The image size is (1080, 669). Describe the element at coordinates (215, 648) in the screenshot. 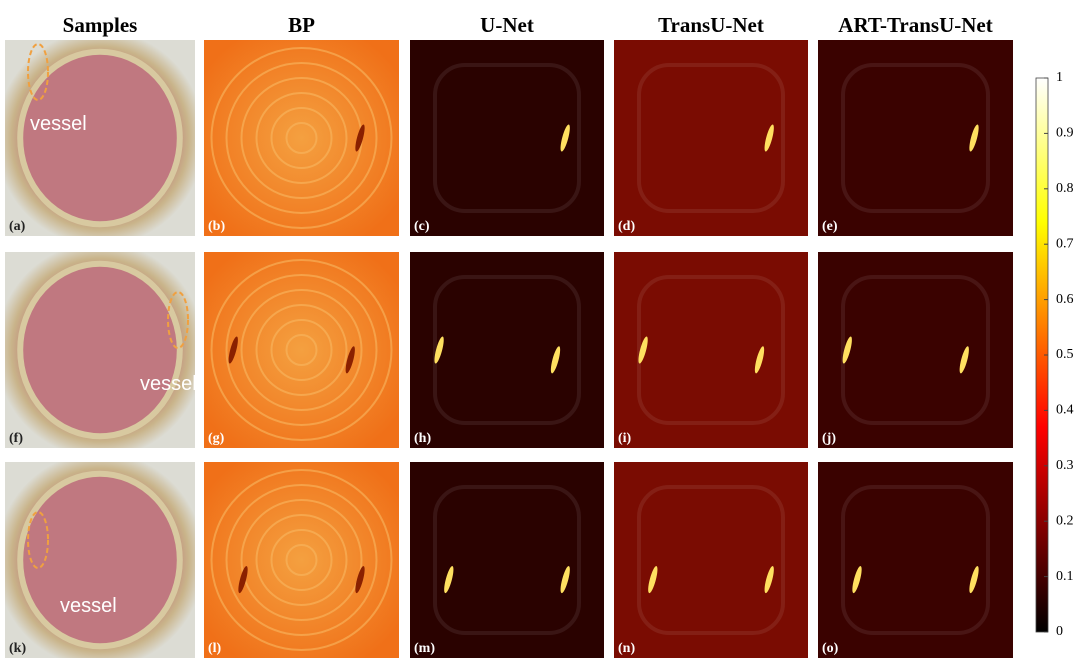

I see `panel-label: (l)` at that location.